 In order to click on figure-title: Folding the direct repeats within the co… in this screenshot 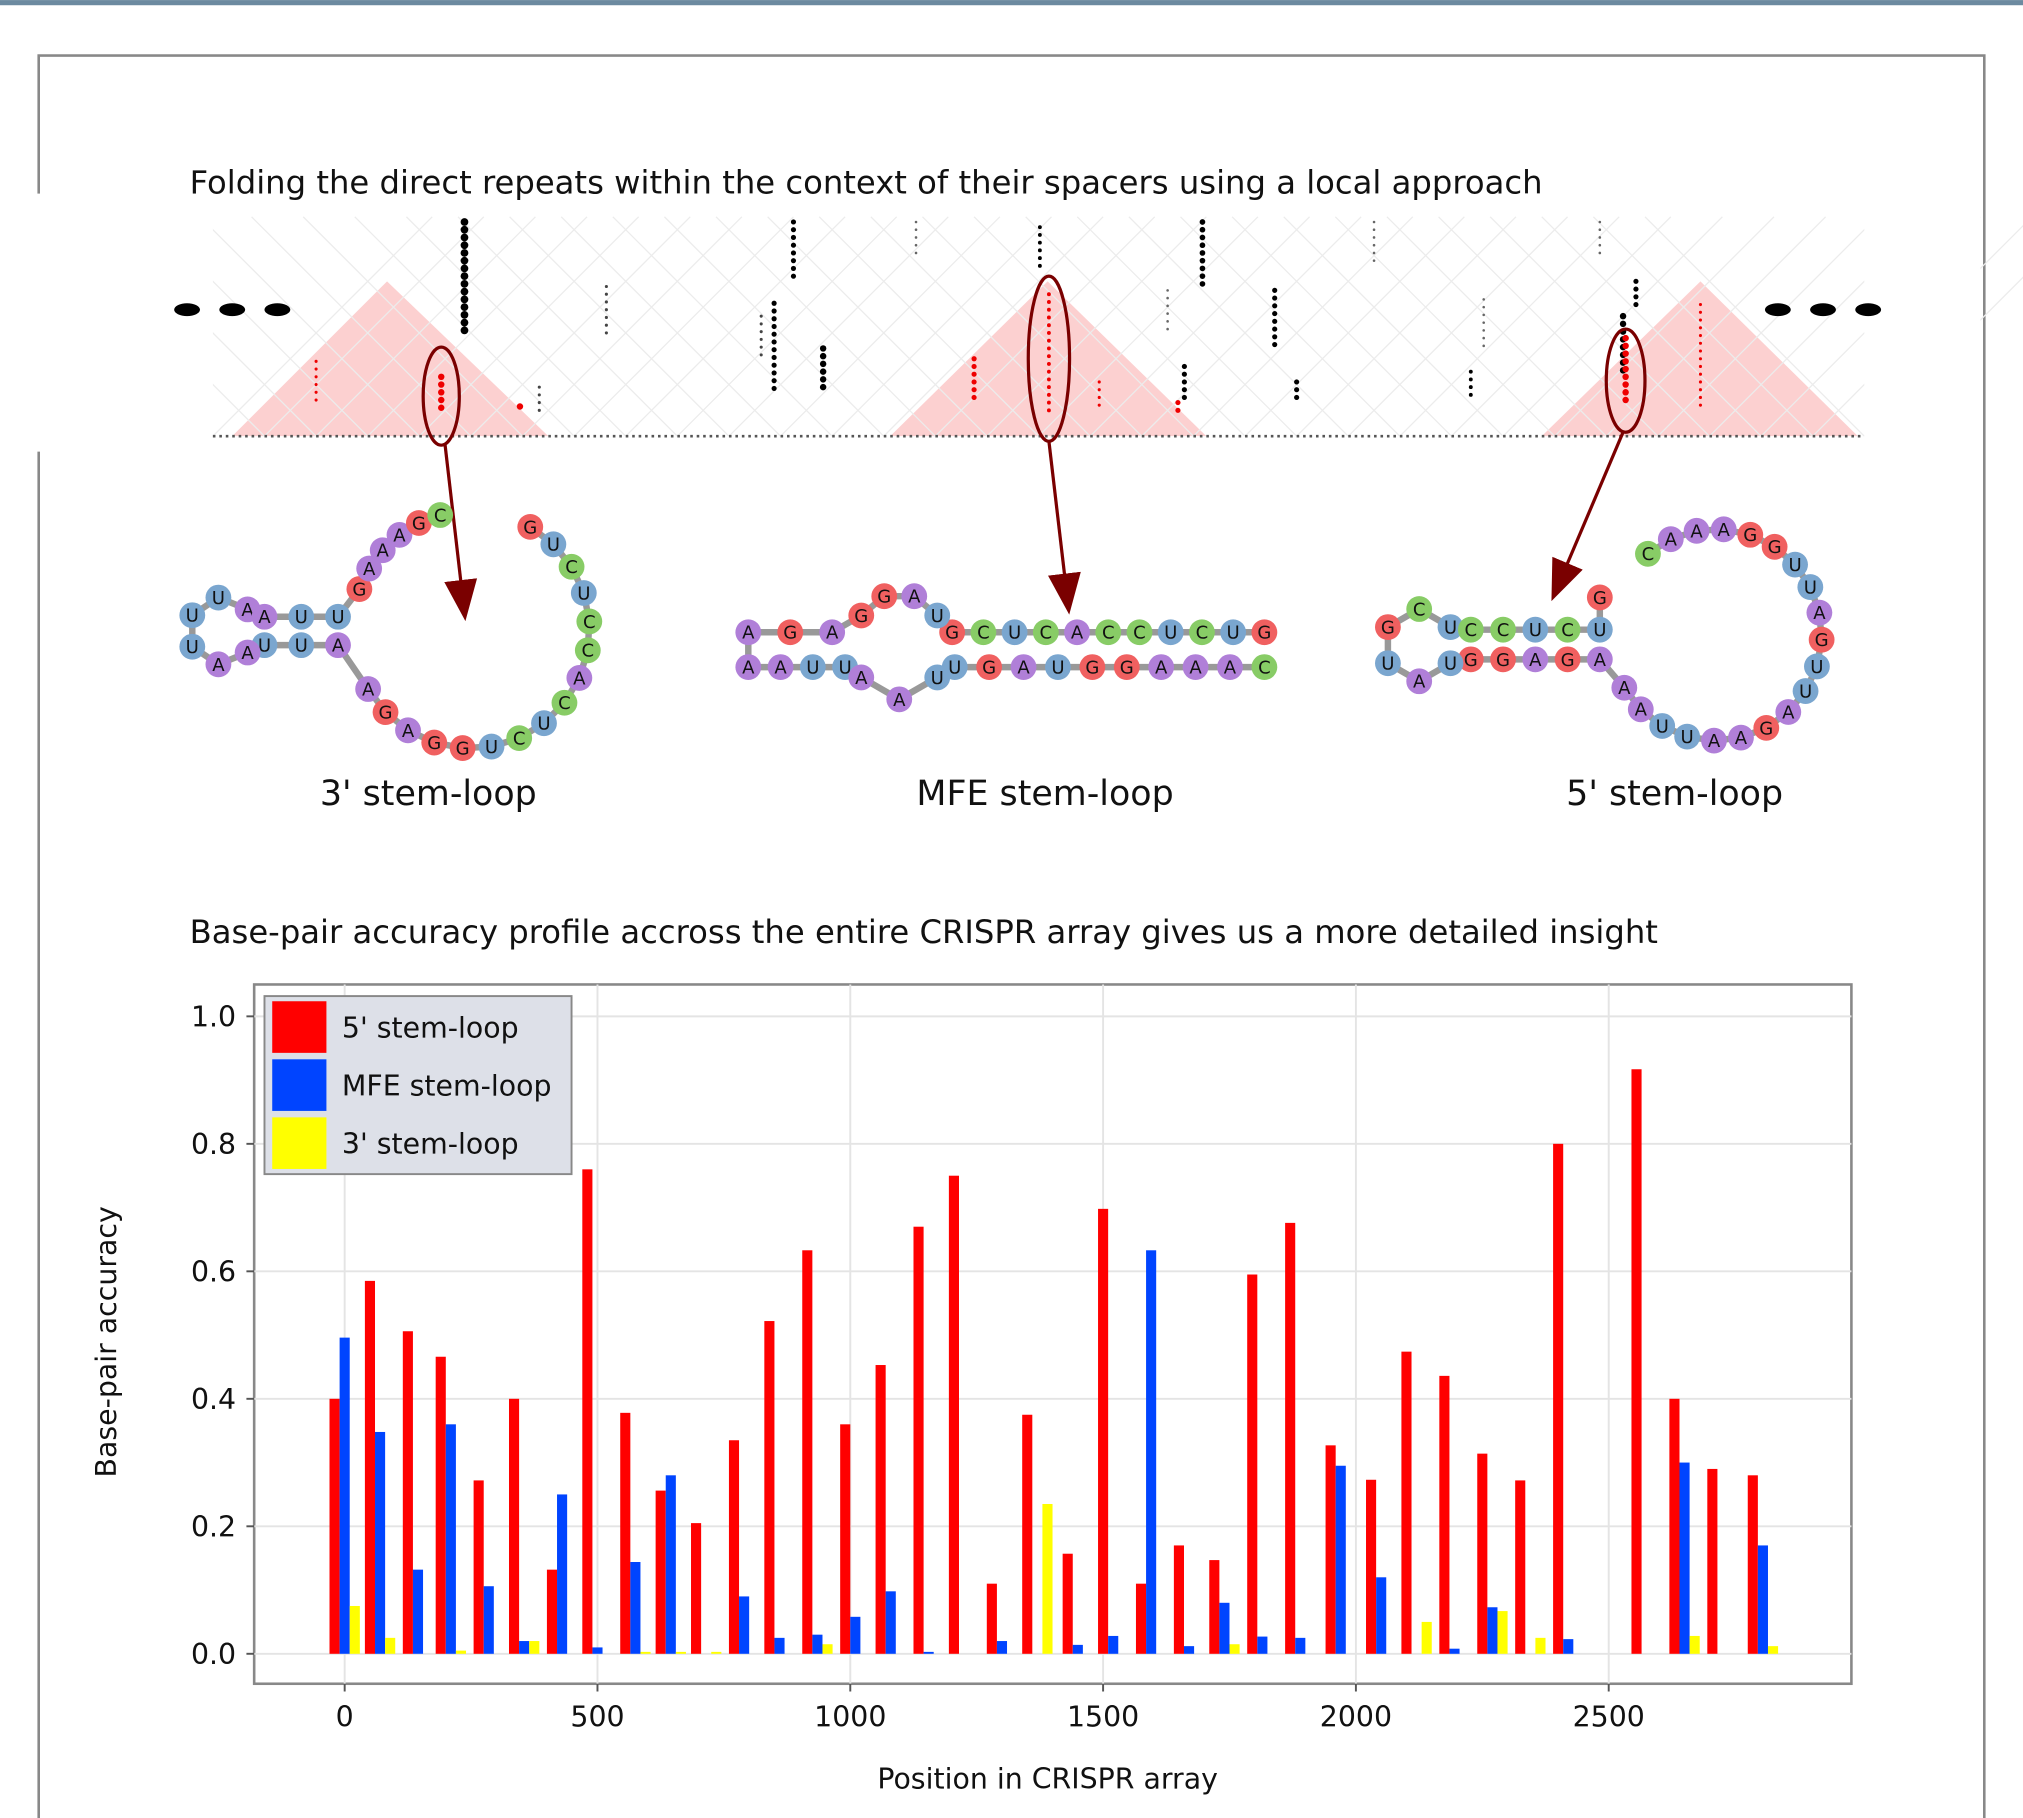, I will do `click(866, 183)`.